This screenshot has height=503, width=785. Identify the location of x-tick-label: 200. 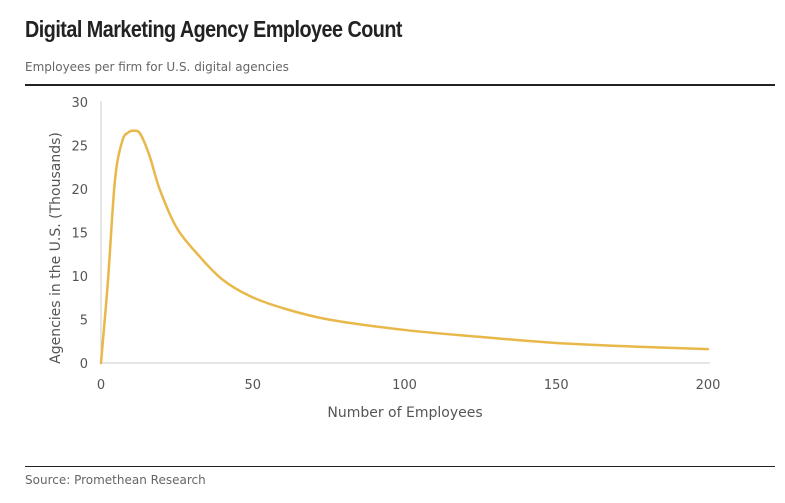
(708, 385).